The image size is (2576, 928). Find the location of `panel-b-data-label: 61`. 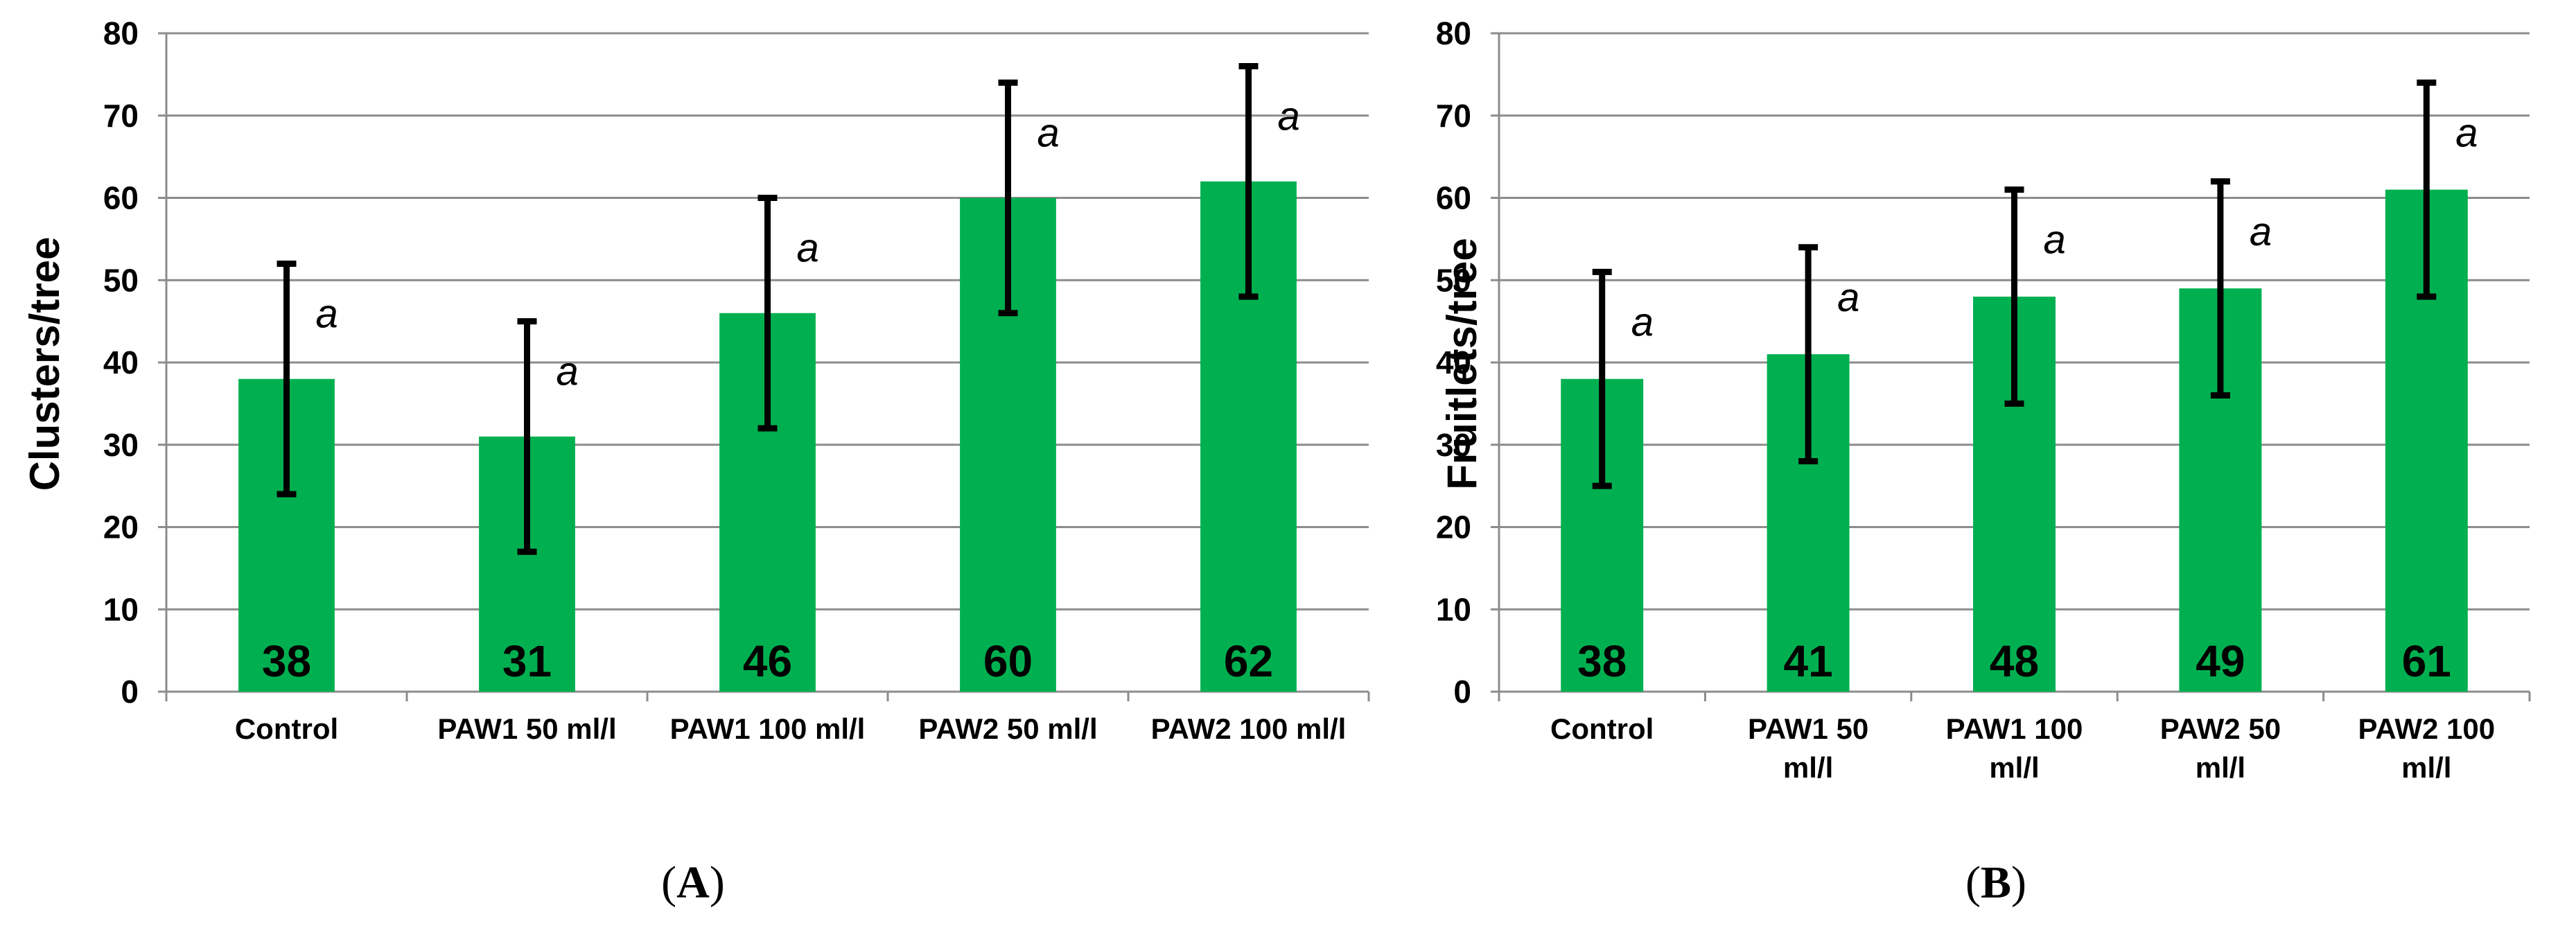

panel-b-data-label: 61 is located at coordinates (2426, 661).